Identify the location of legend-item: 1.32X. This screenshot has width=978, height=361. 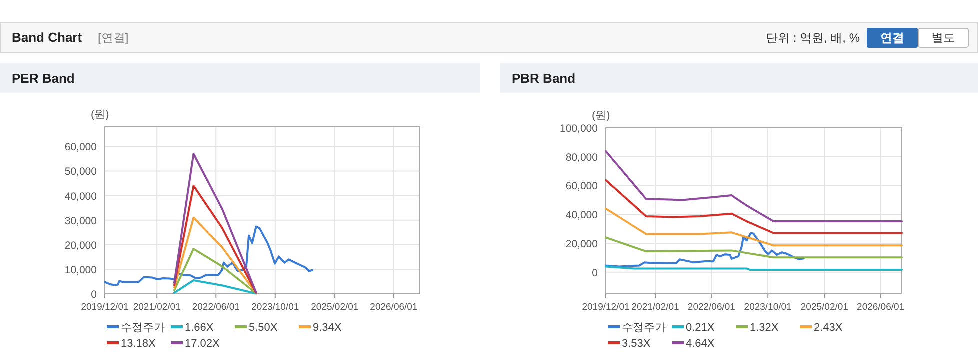
(757, 328).